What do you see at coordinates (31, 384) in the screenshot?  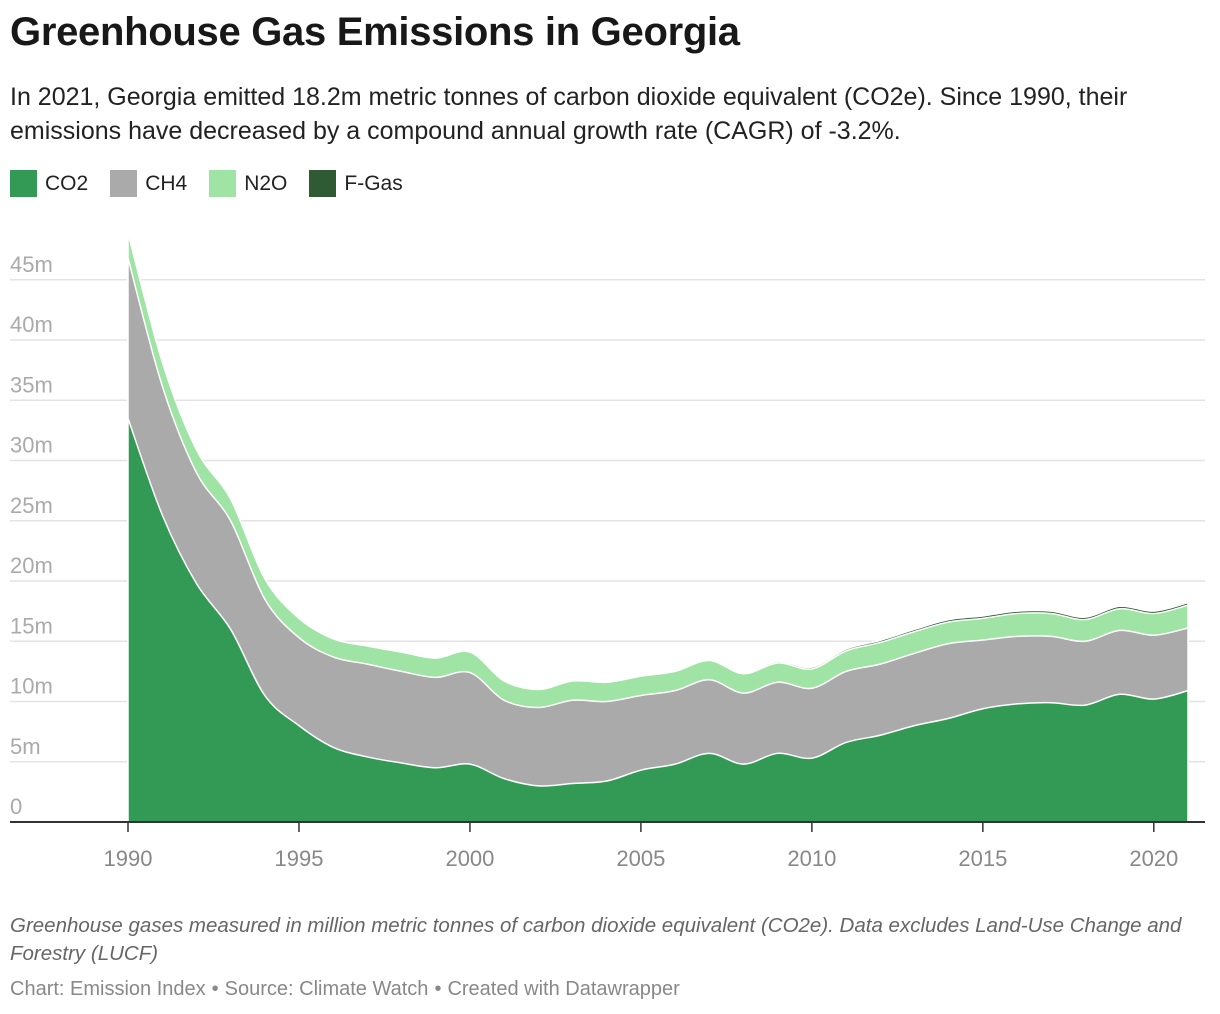 I see `y-tick-label: 35m` at bounding box center [31, 384].